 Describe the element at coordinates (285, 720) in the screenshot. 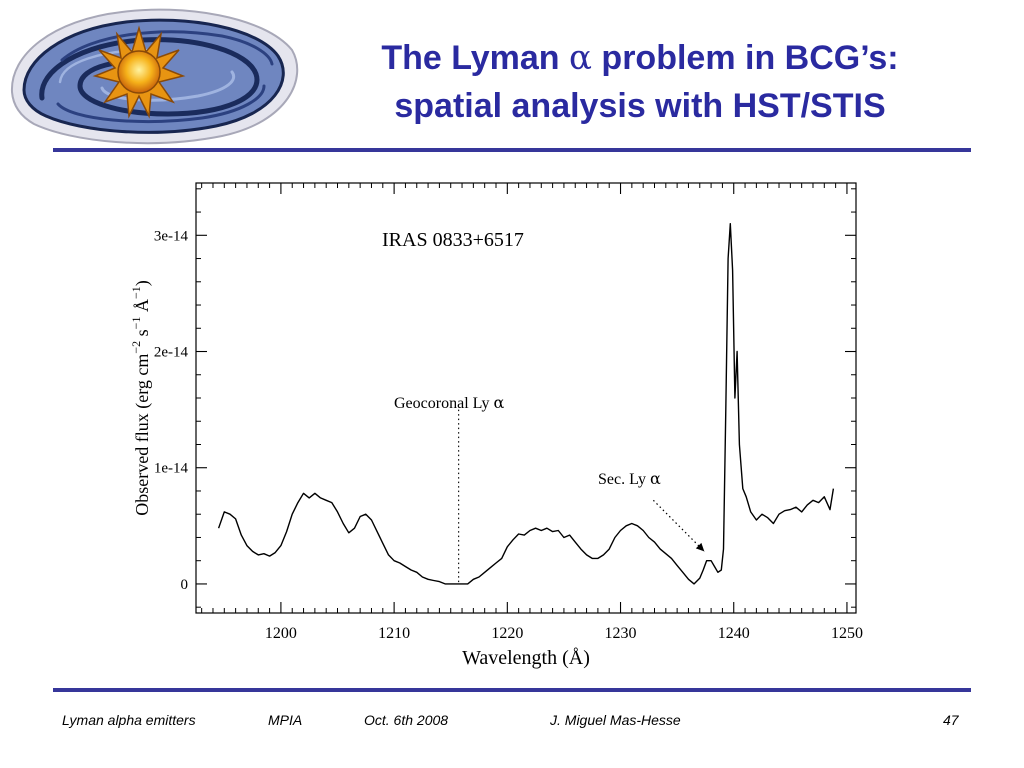

I see `footer-institute: MPIA` at that location.